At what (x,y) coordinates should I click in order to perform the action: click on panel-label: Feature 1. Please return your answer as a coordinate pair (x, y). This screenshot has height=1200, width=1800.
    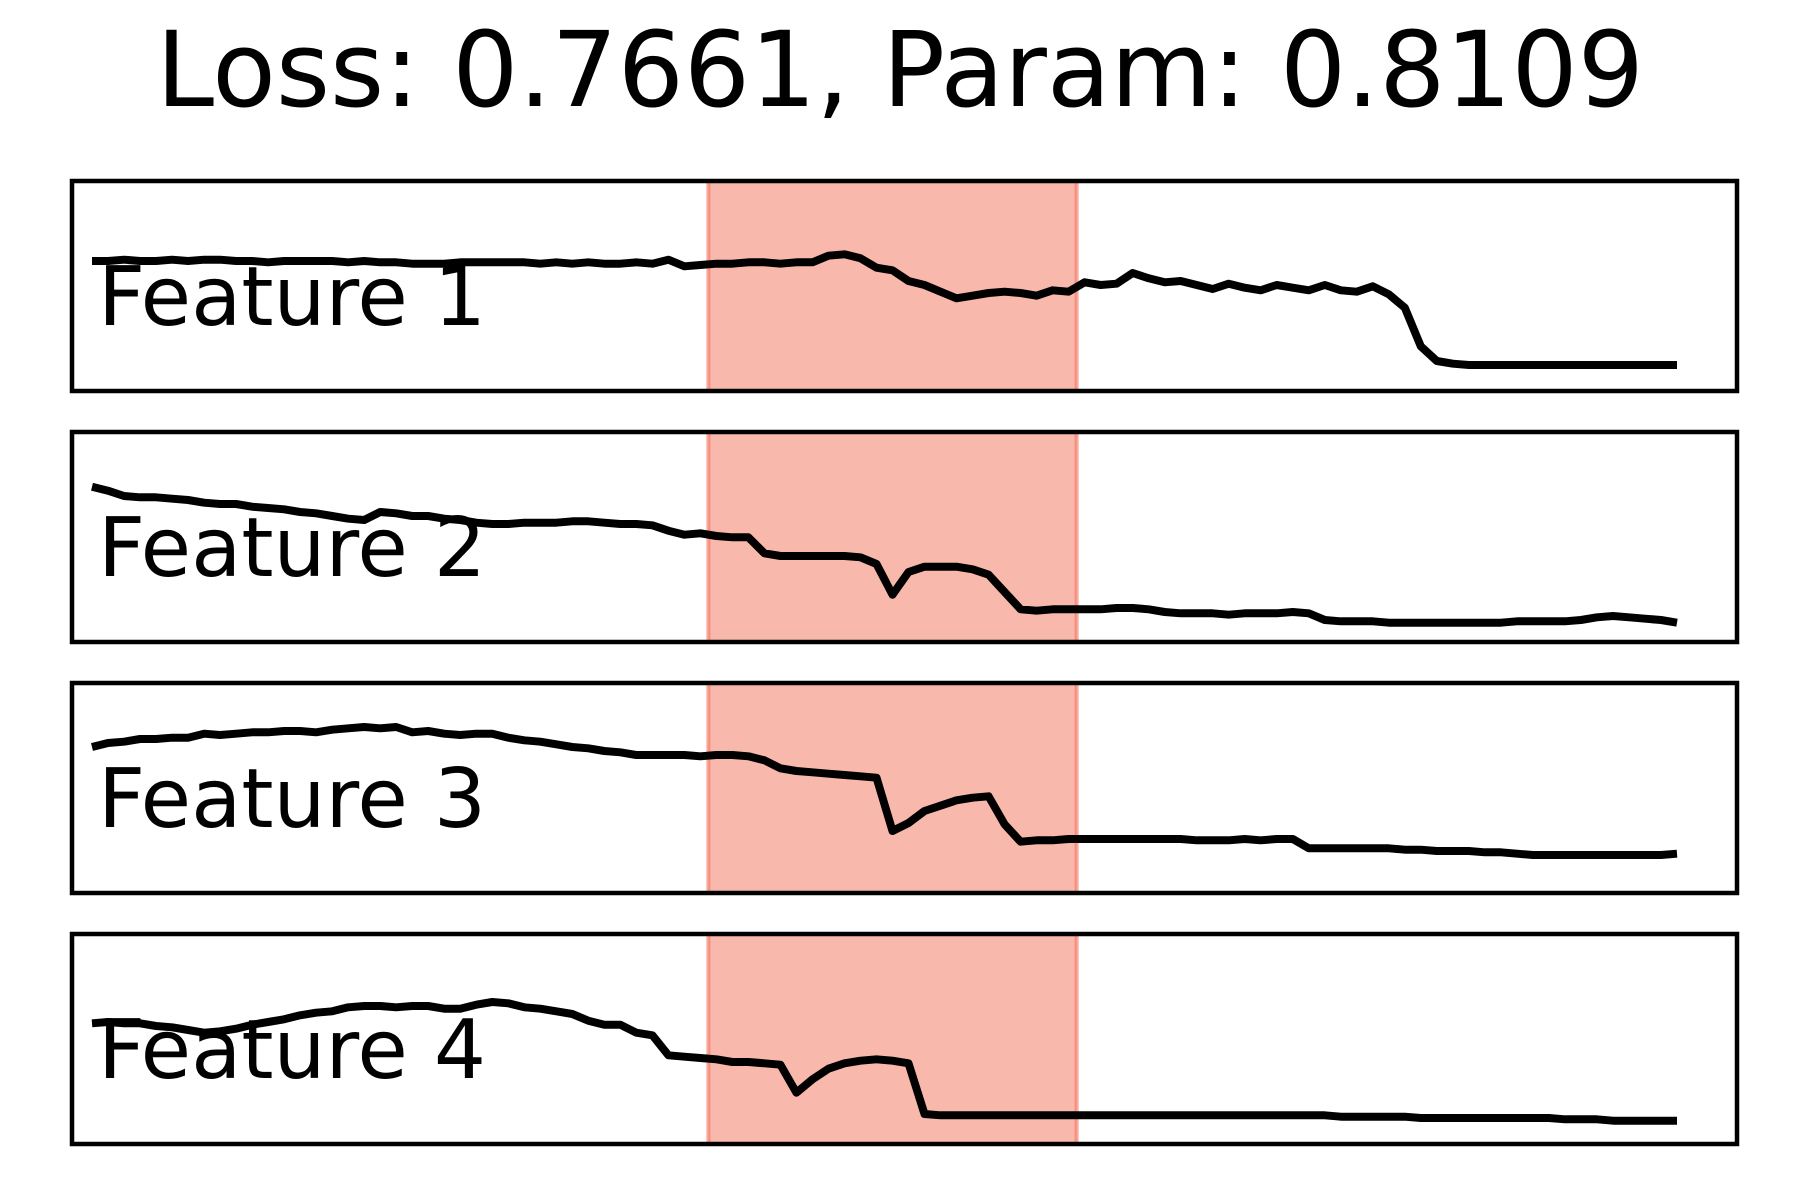
    Looking at the image, I should click on (292, 297).